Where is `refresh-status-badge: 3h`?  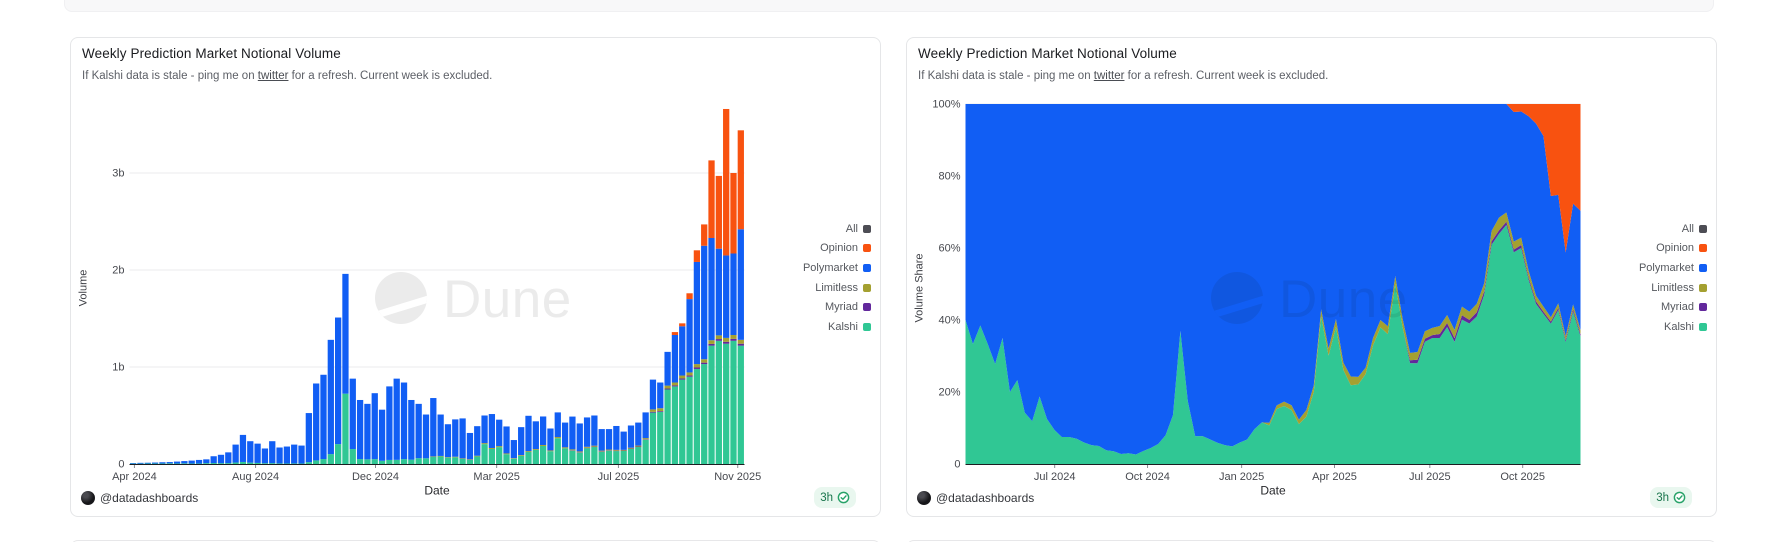
refresh-status-badge: 3h is located at coordinates (835, 497).